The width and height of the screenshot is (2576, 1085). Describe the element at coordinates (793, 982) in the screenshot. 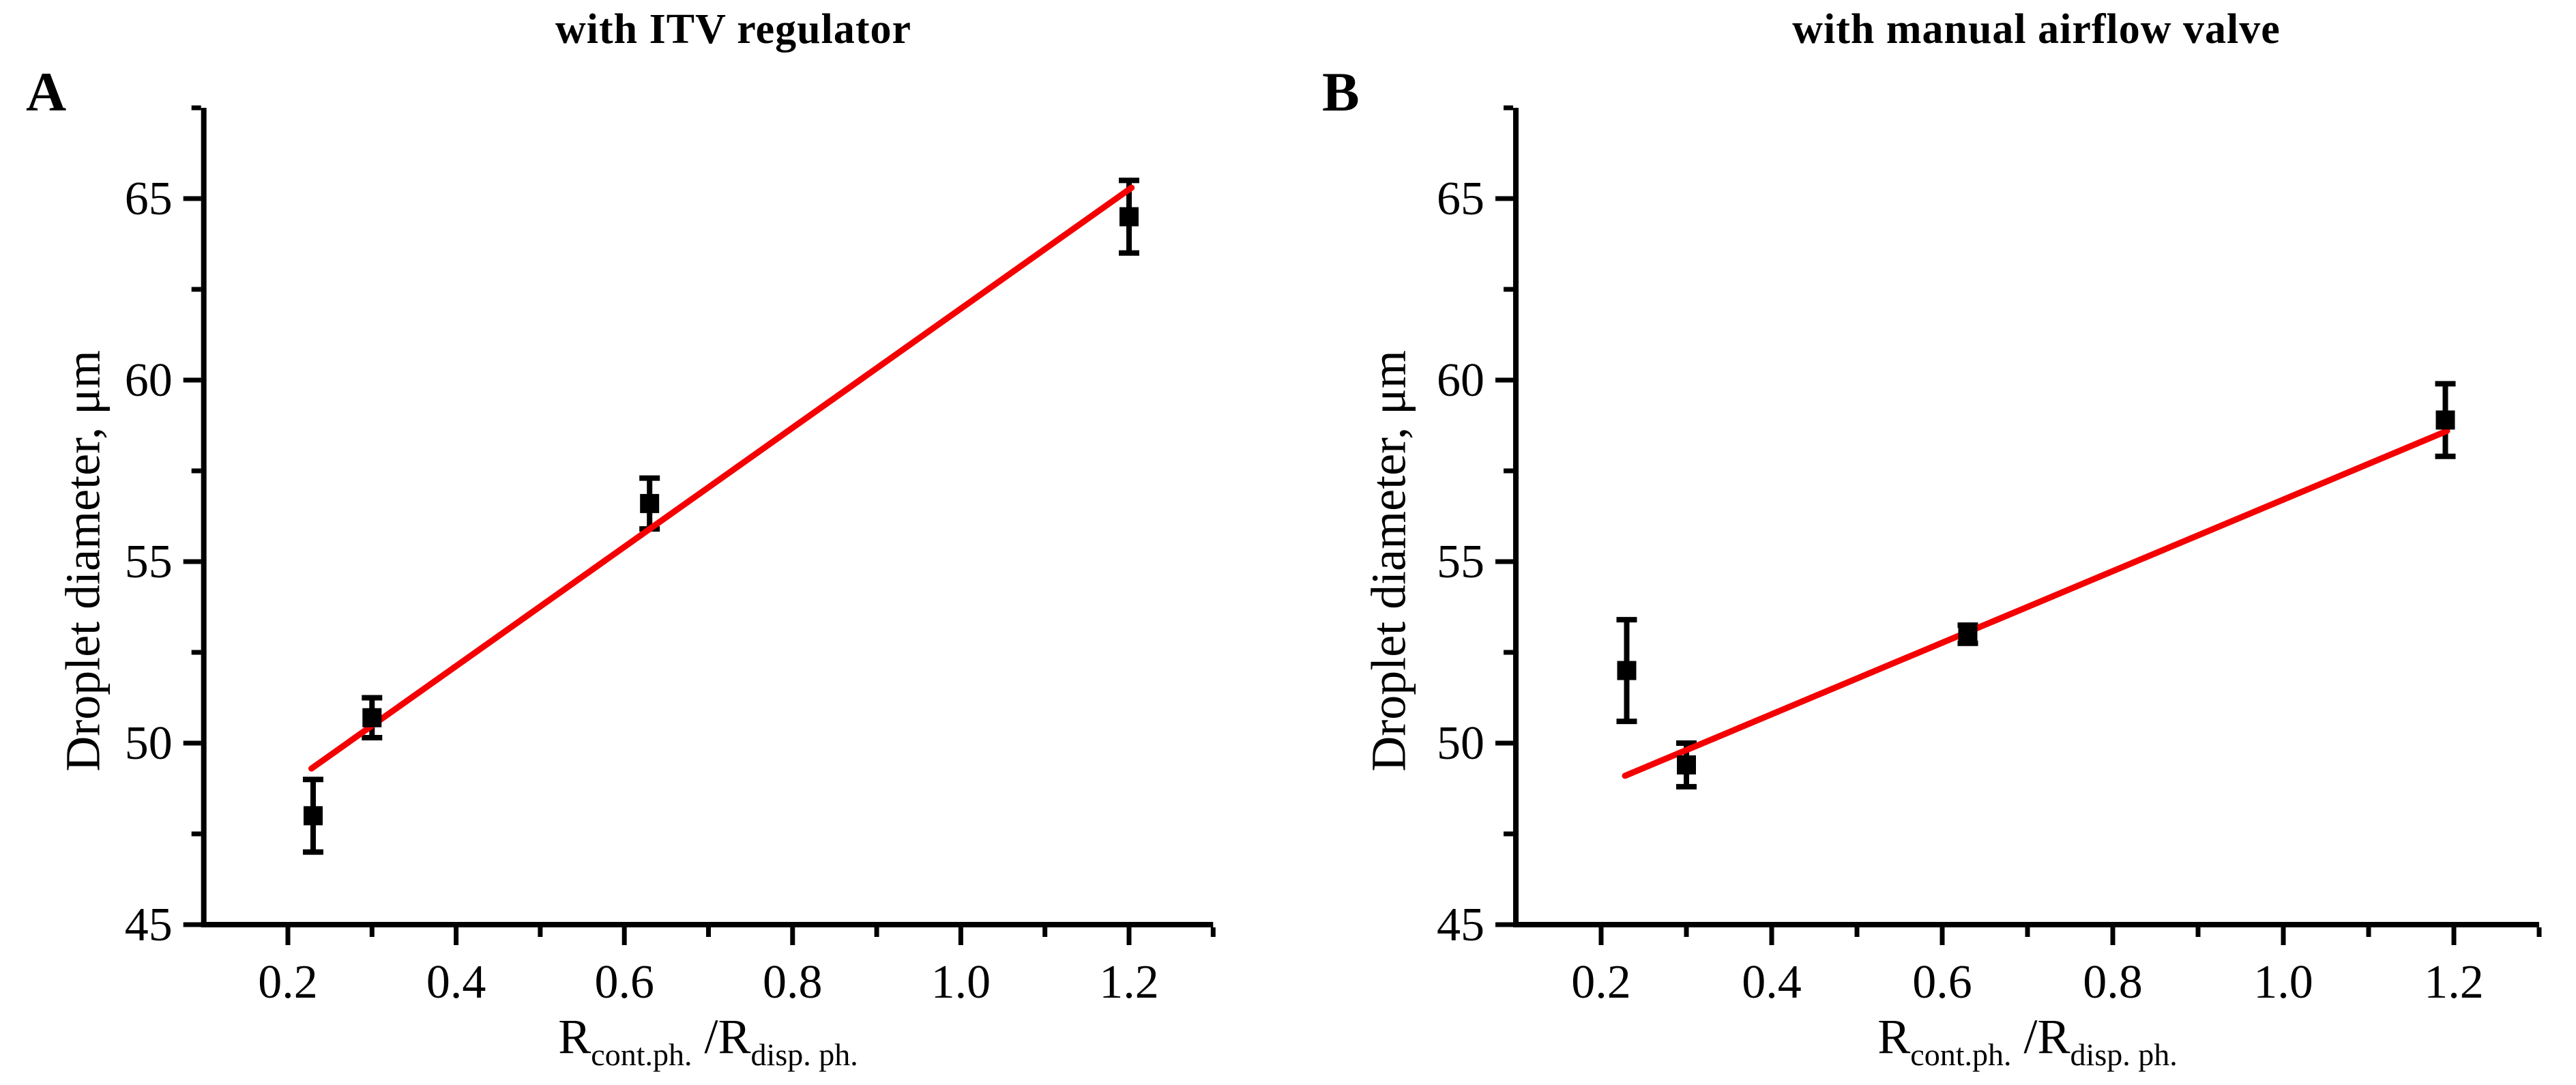

I see `panel-a-x-tick-label: 0.8` at that location.